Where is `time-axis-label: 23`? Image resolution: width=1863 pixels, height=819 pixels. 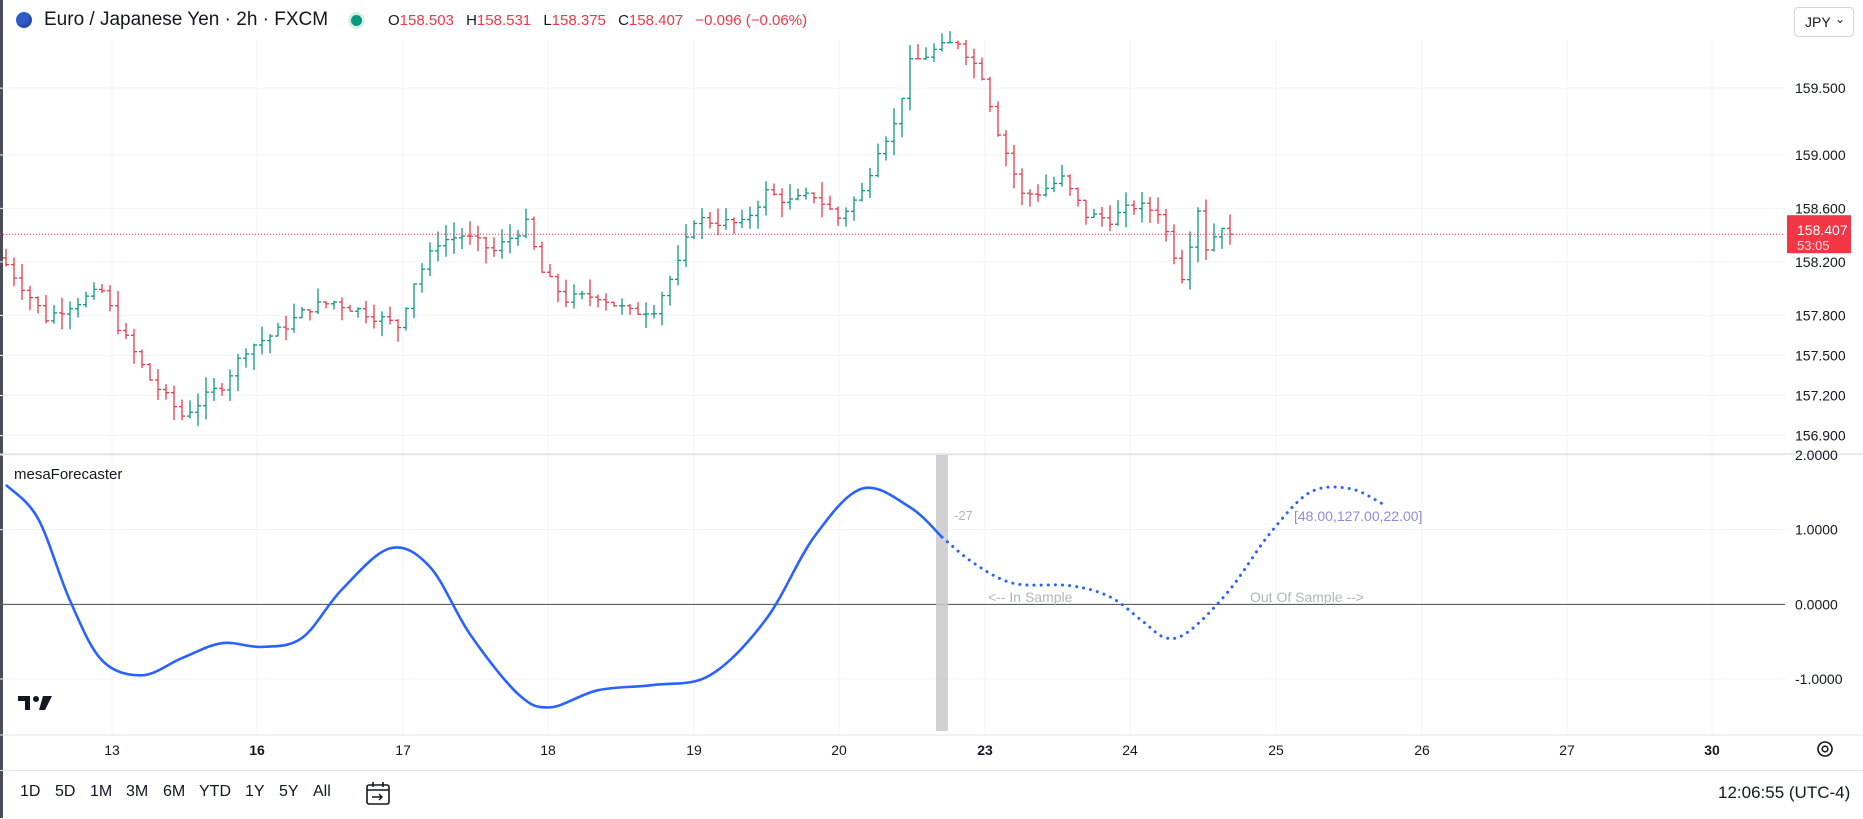
time-axis-label: 23 is located at coordinates (985, 750).